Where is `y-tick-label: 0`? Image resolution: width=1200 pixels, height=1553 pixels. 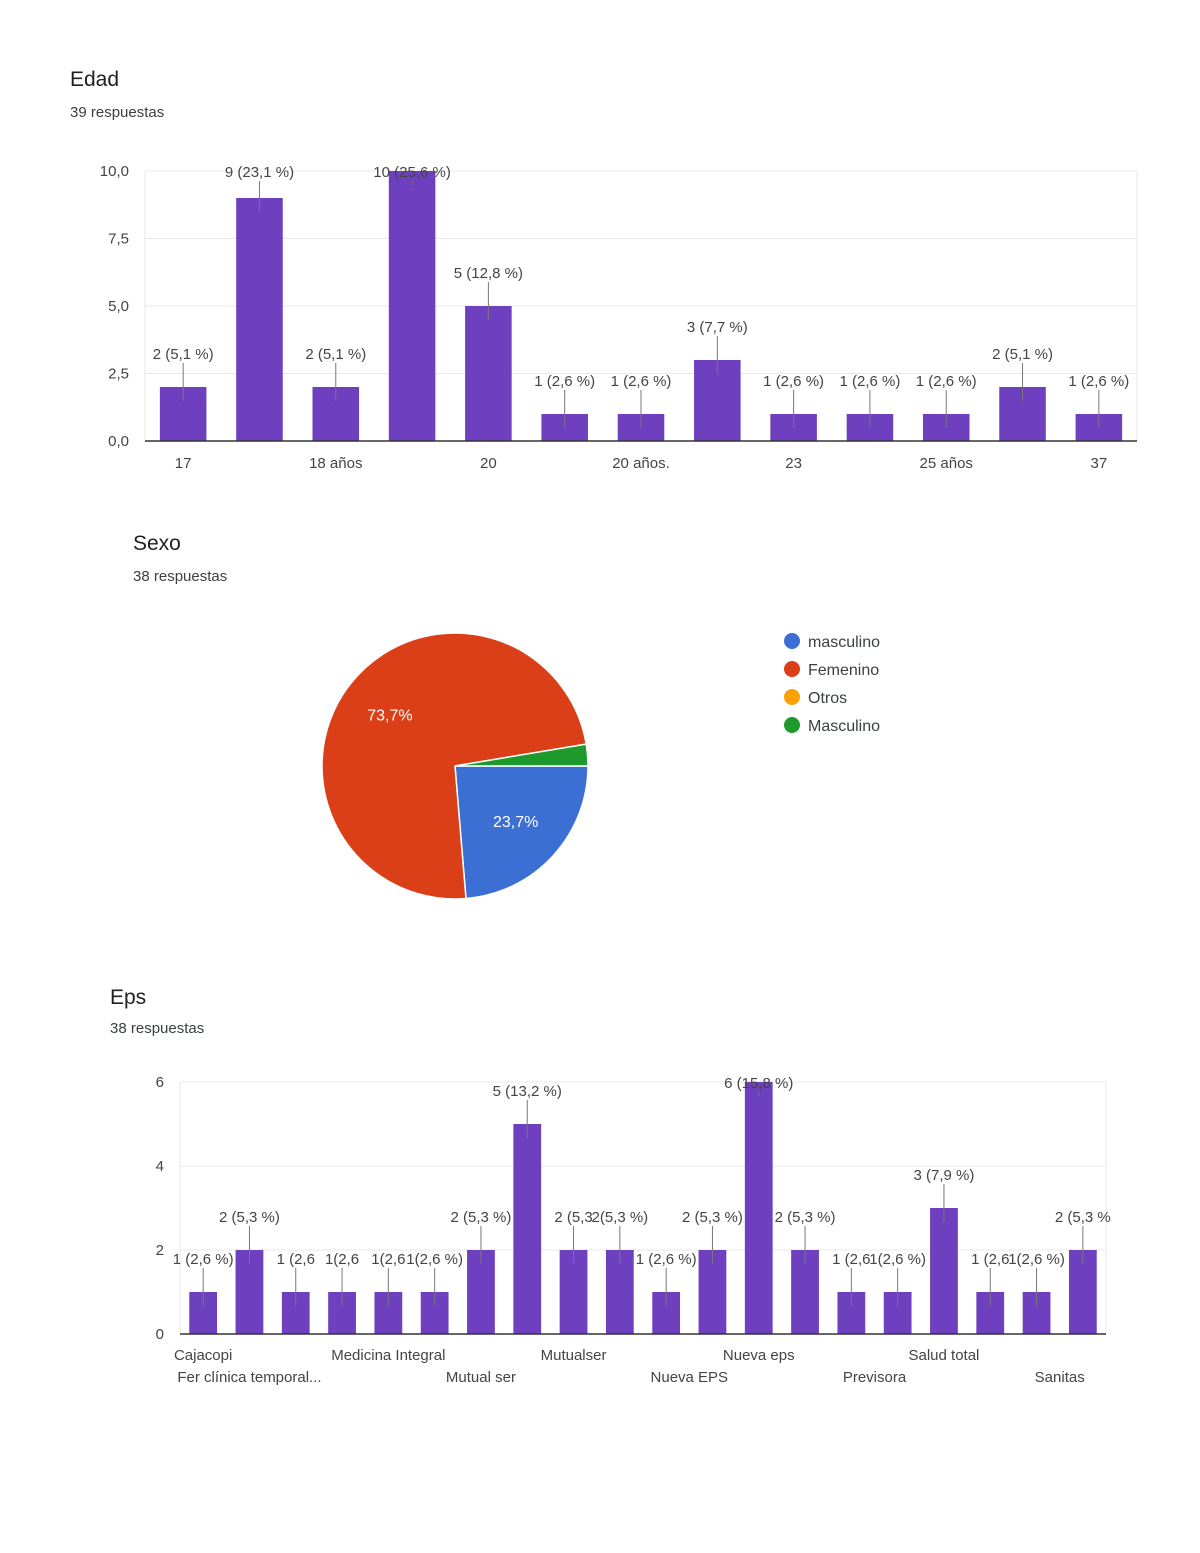
y-tick-label: 0 is located at coordinates (160, 1334).